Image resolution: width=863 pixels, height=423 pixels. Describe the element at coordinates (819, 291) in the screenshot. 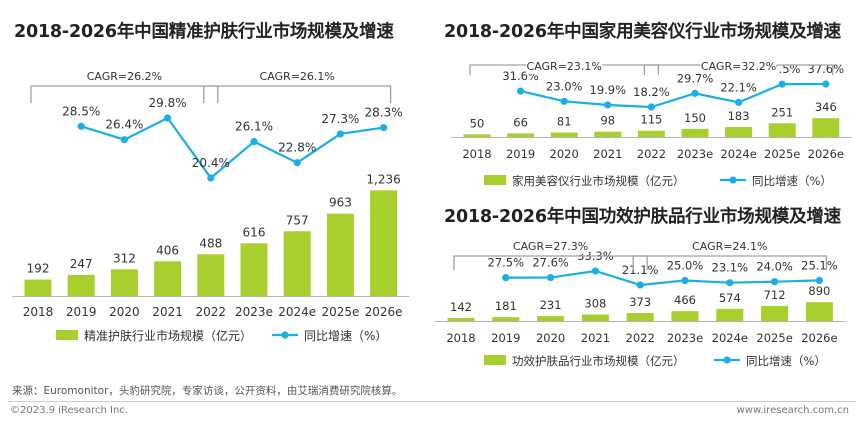

I see `bar-value-label: 890` at that location.